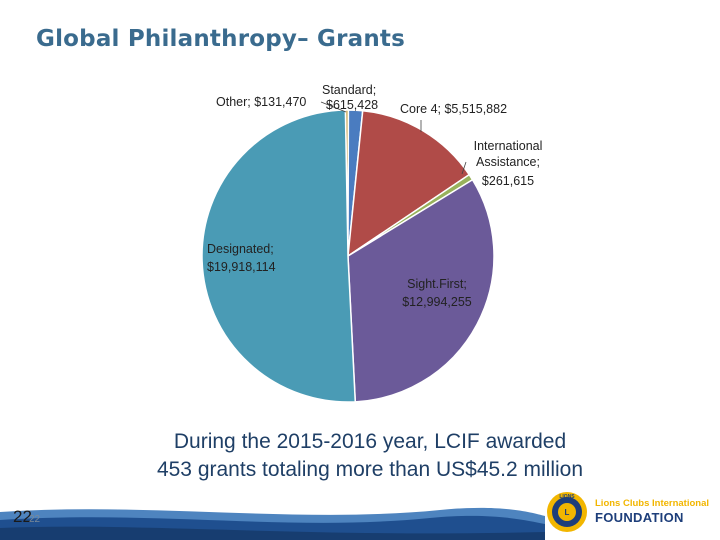  Describe the element at coordinates (567, 497) in the screenshot. I see `svg-text: LIONS` at that location.